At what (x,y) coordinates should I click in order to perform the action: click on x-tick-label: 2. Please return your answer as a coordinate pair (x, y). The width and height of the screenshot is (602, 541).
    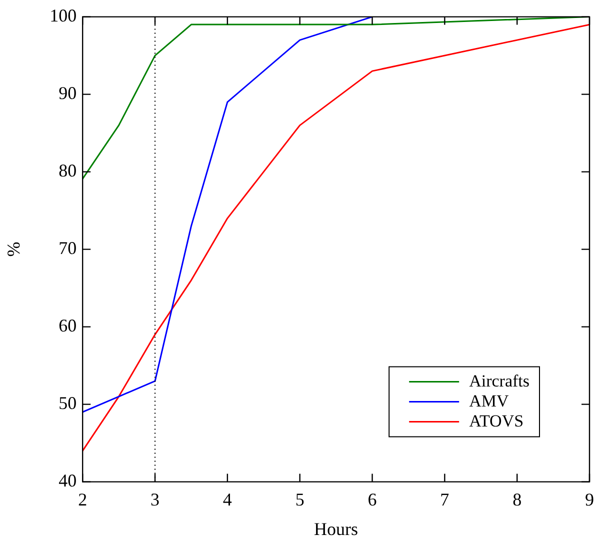
    Looking at the image, I should click on (83, 499).